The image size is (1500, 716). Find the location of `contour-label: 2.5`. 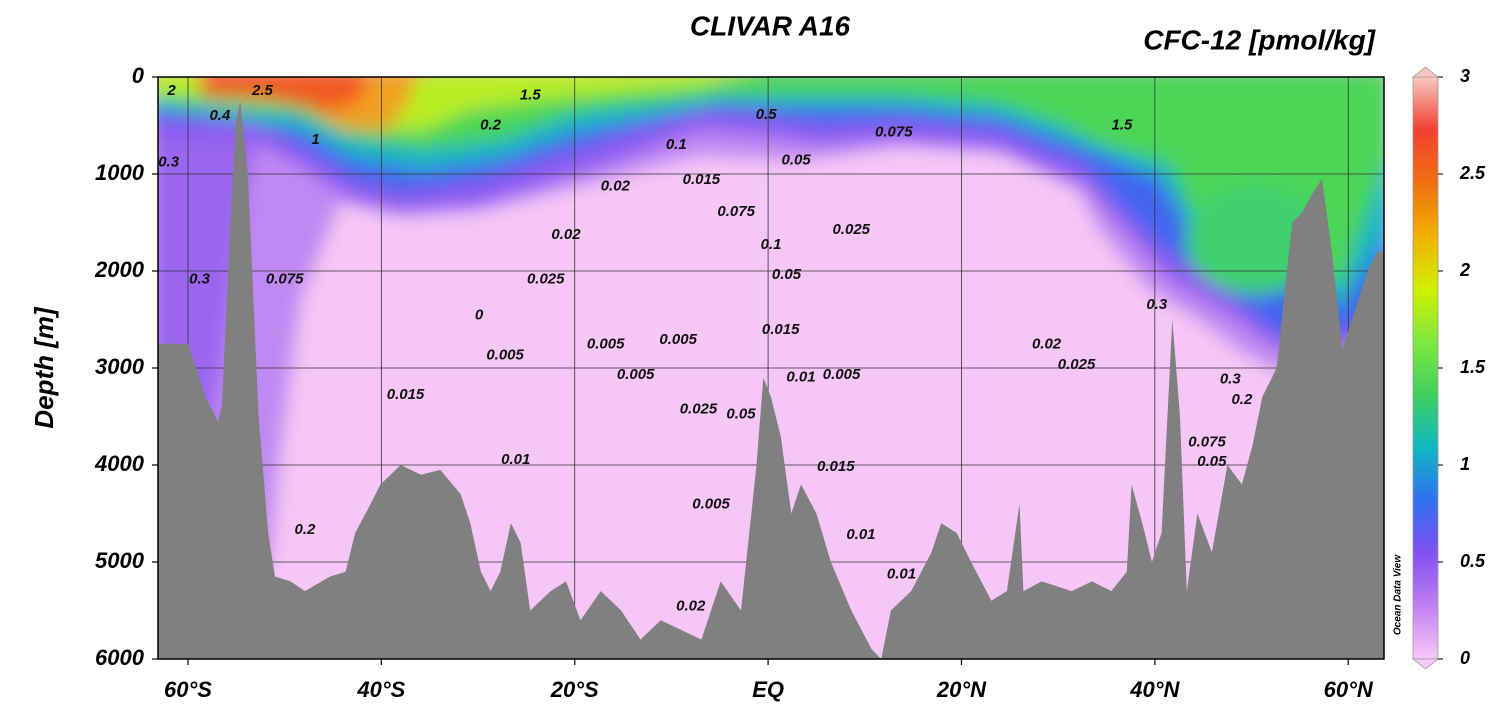

contour-label: 2.5 is located at coordinates (262, 90).